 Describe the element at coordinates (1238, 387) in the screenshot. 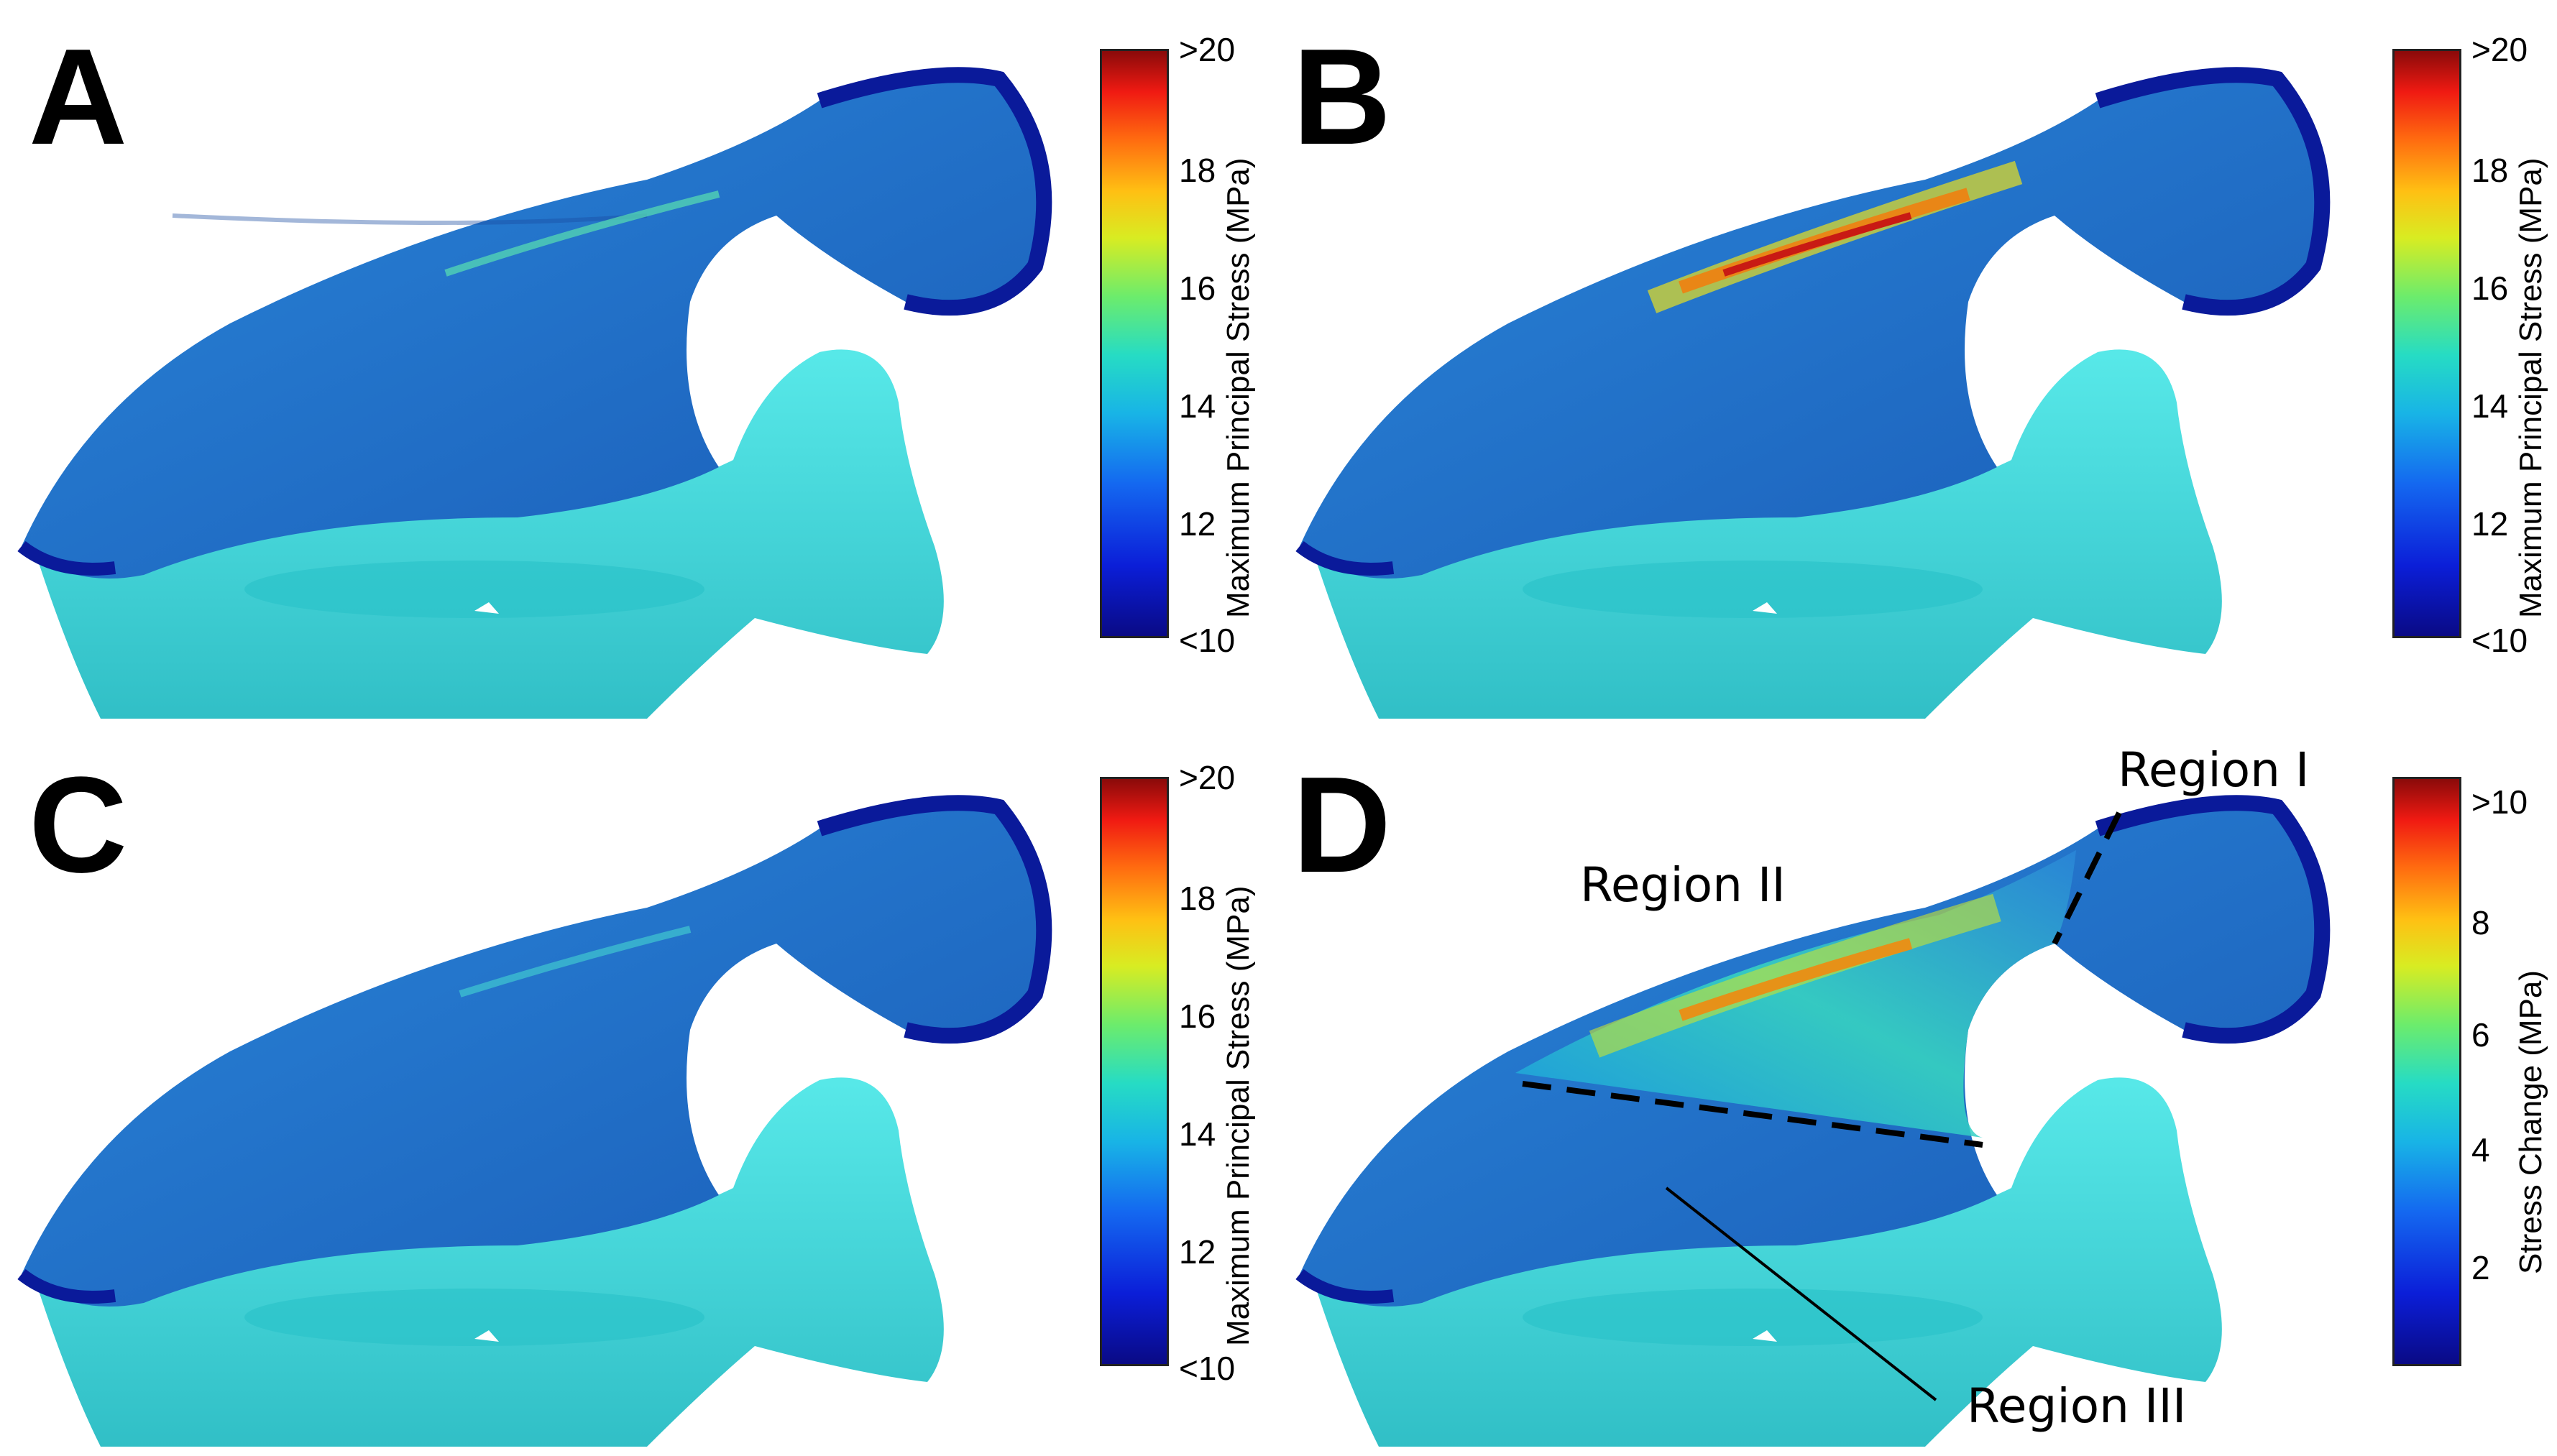

I see `panel-a-colorbar-label: Maximum Principal Stress (MPa)` at that location.